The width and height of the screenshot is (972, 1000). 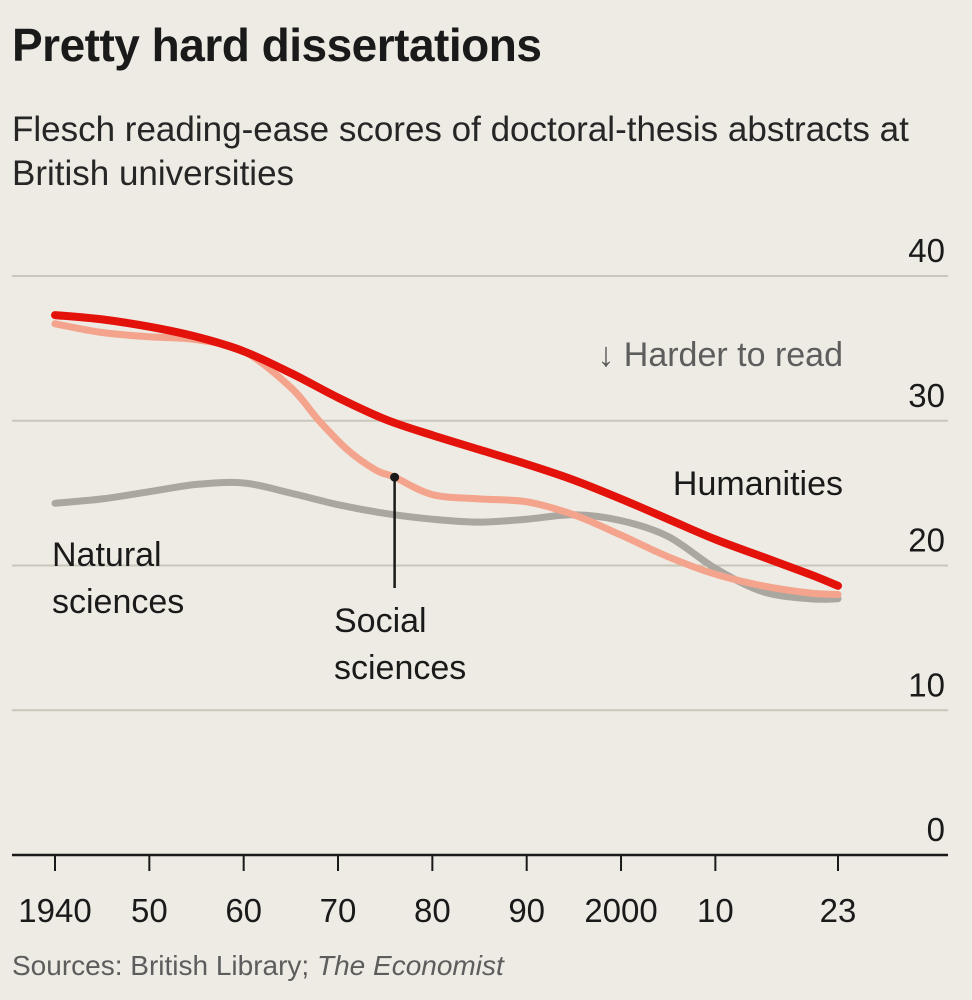 What do you see at coordinates (926, 395) in the screenshot?
I see `y-tick-label-30: 30` at bounding box center [926, 395].